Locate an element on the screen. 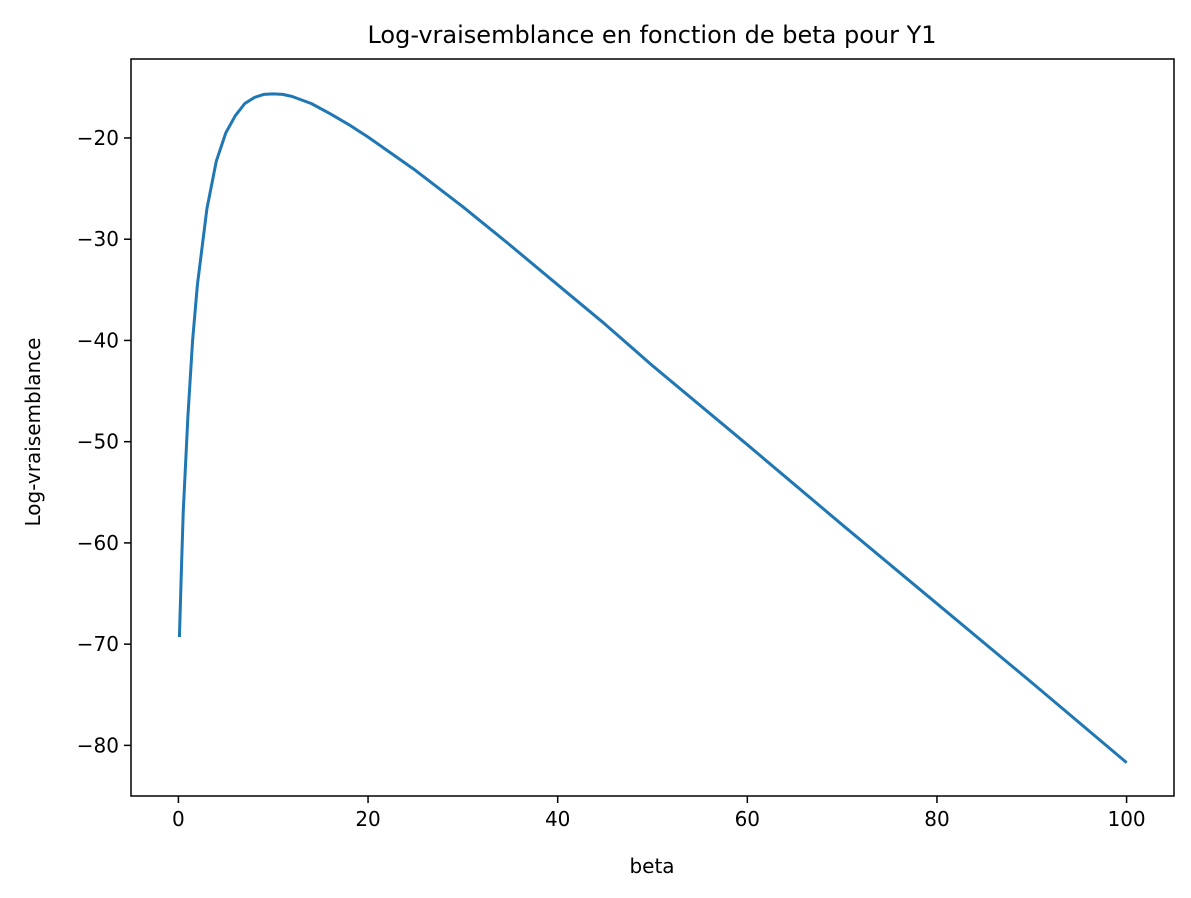  y-tick-label: −50 is located at coordinates (98, 442).